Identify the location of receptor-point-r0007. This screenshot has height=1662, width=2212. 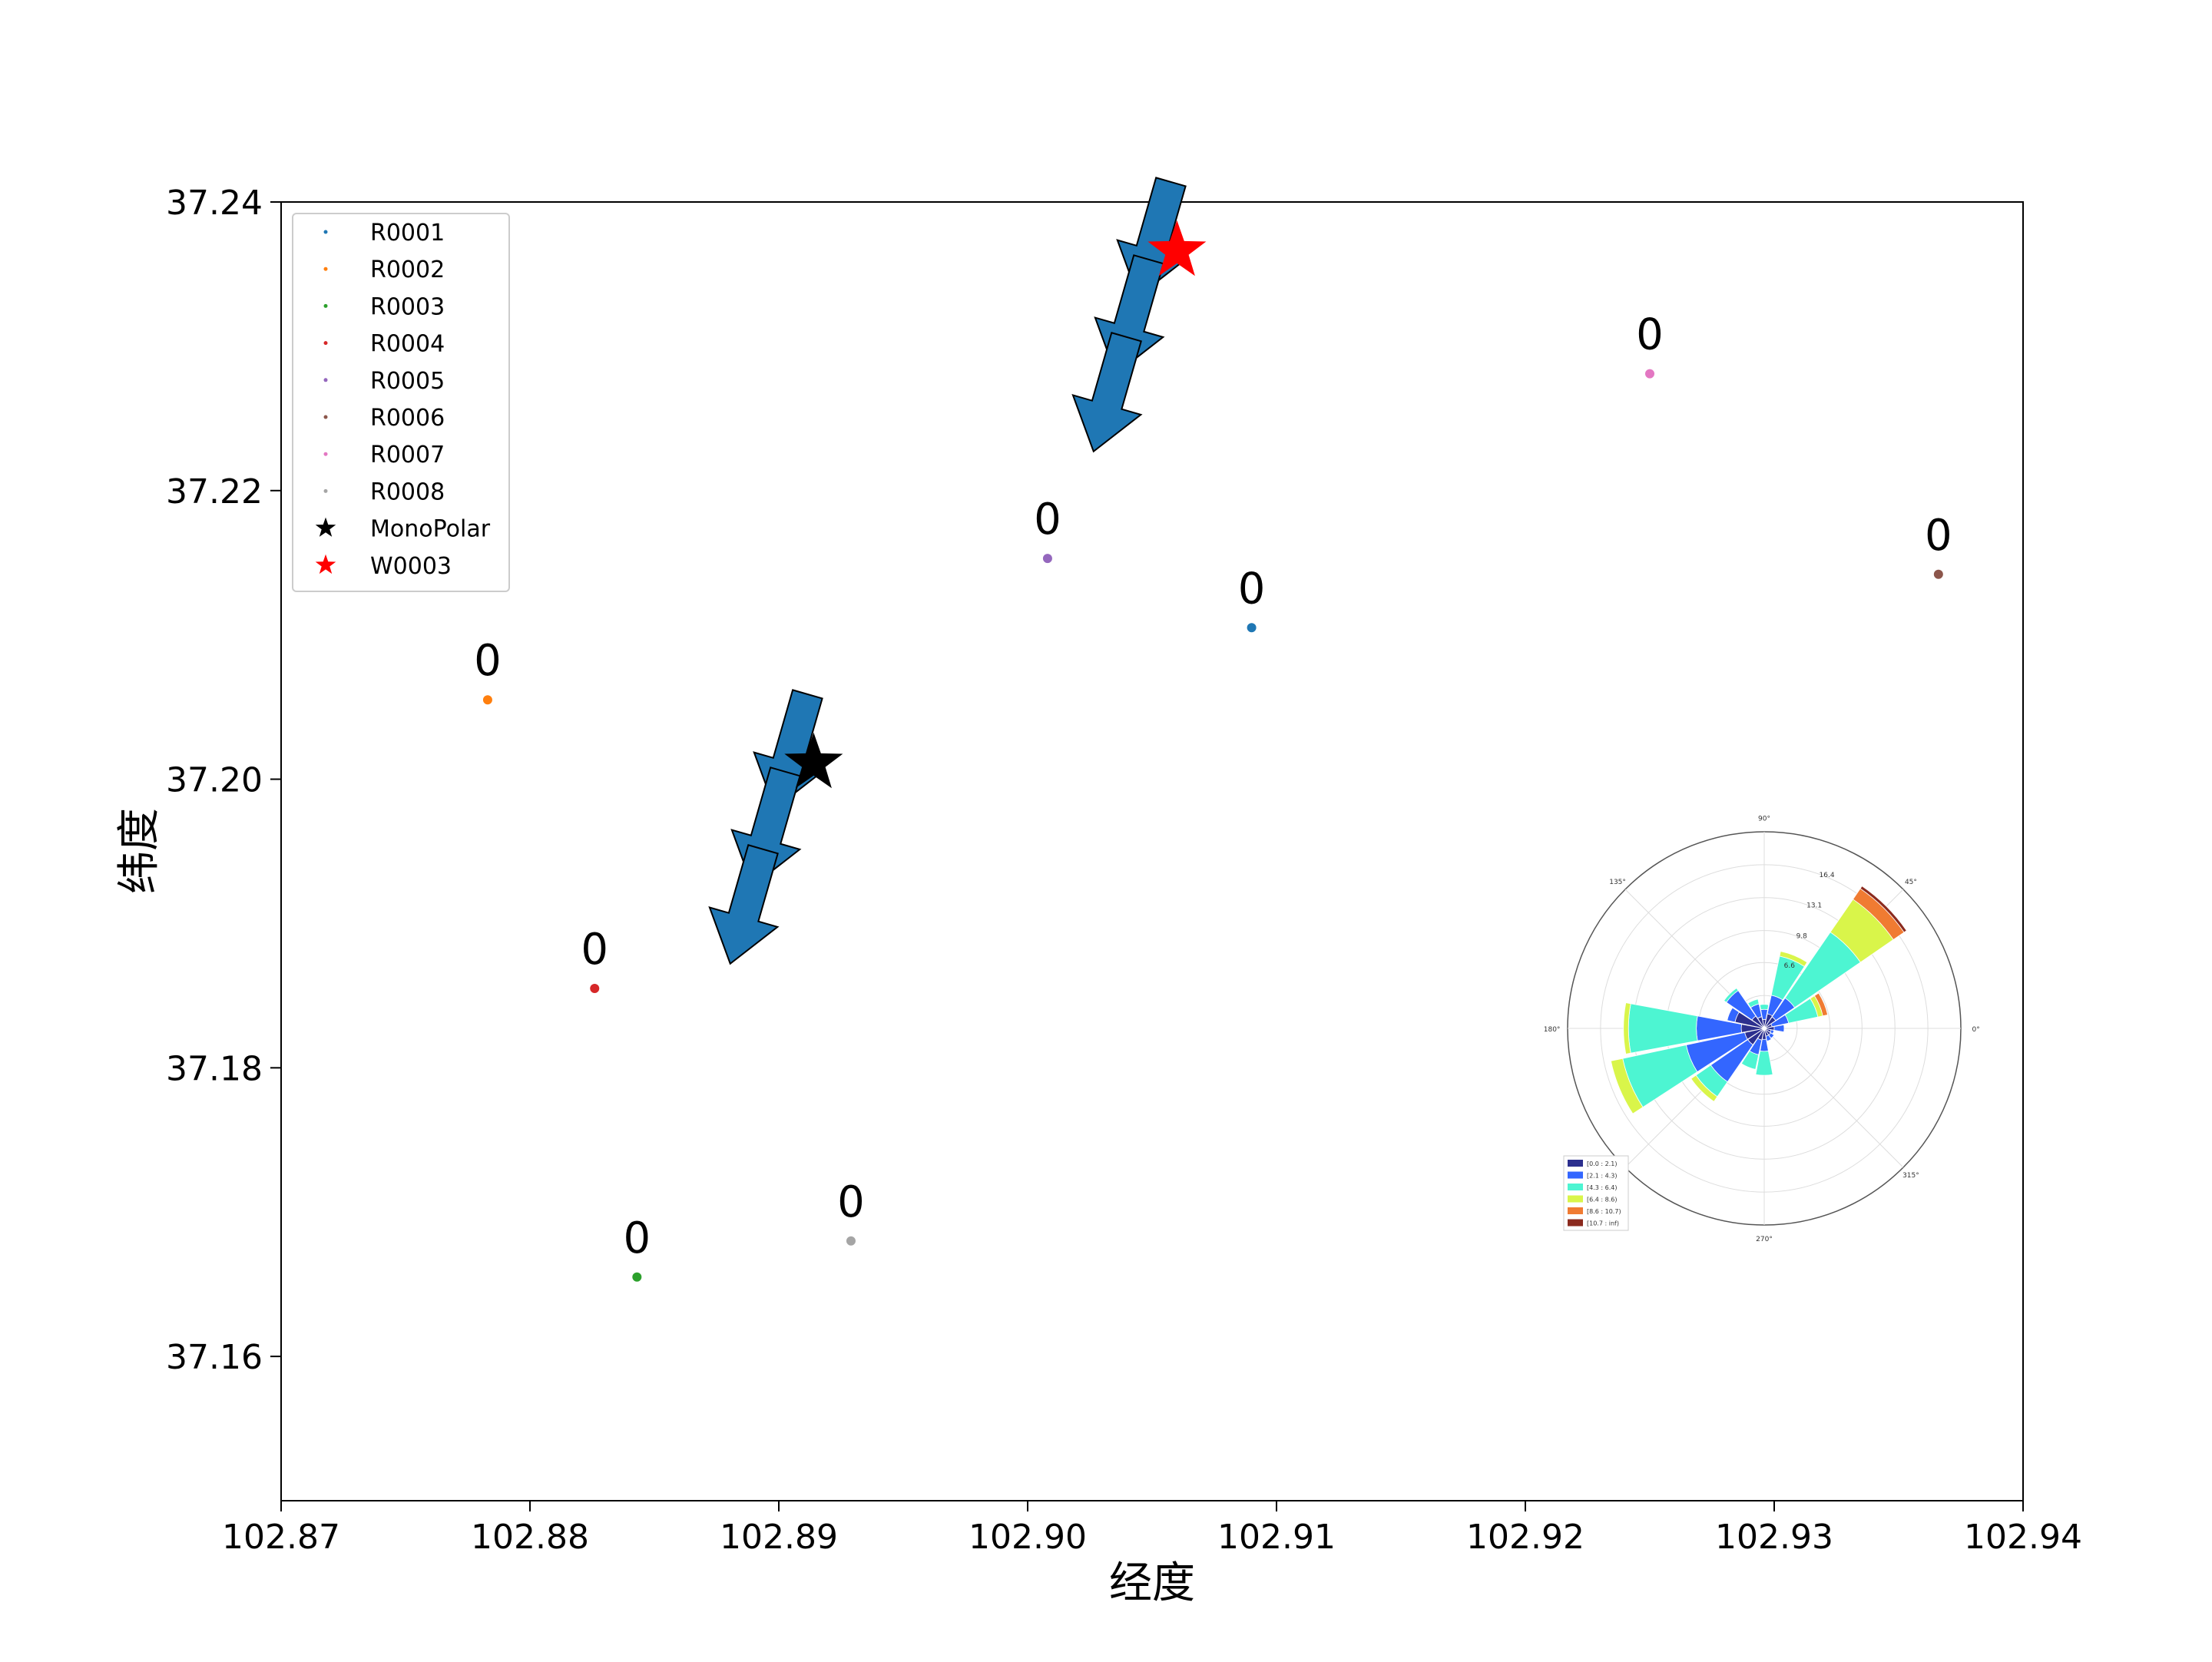
(1650, 374).